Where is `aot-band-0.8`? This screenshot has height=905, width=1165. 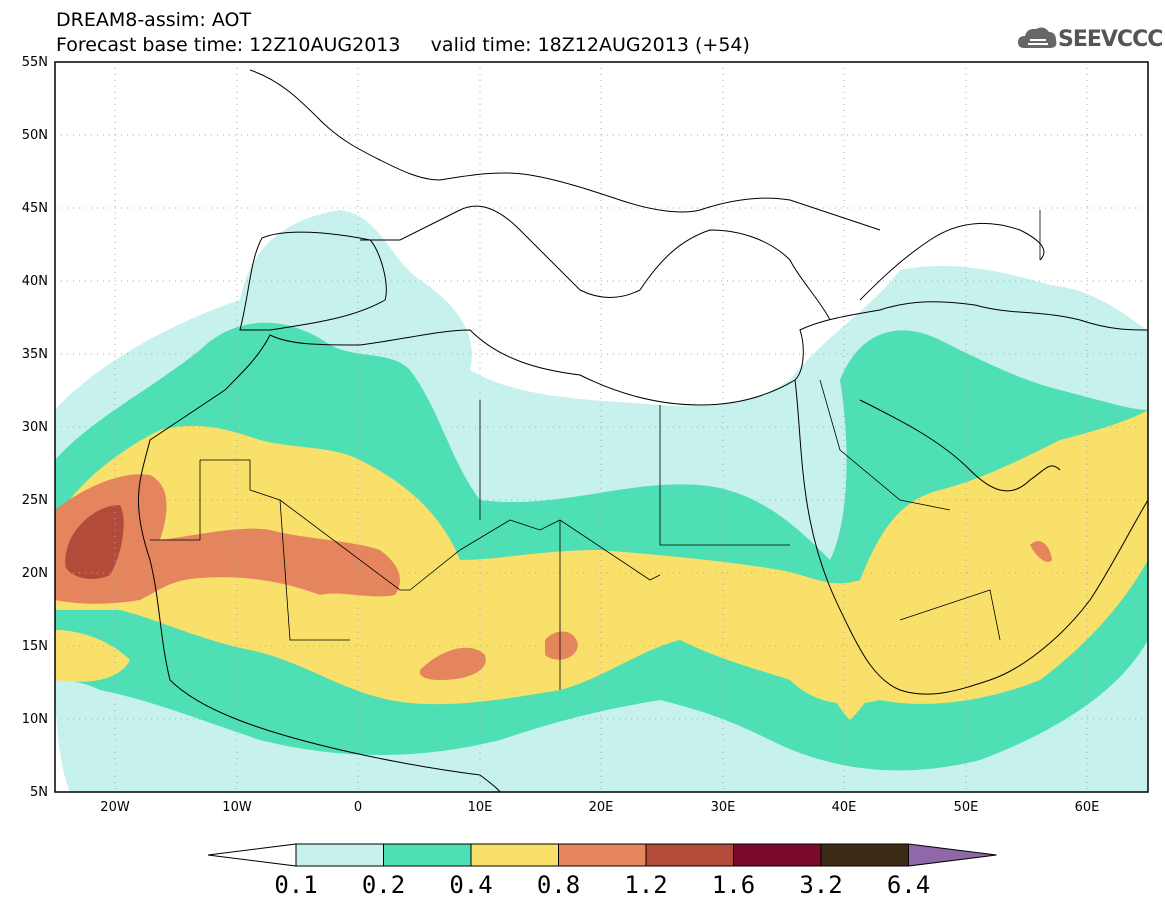 aot-band-0.8 is located at coordinates (227, 539).